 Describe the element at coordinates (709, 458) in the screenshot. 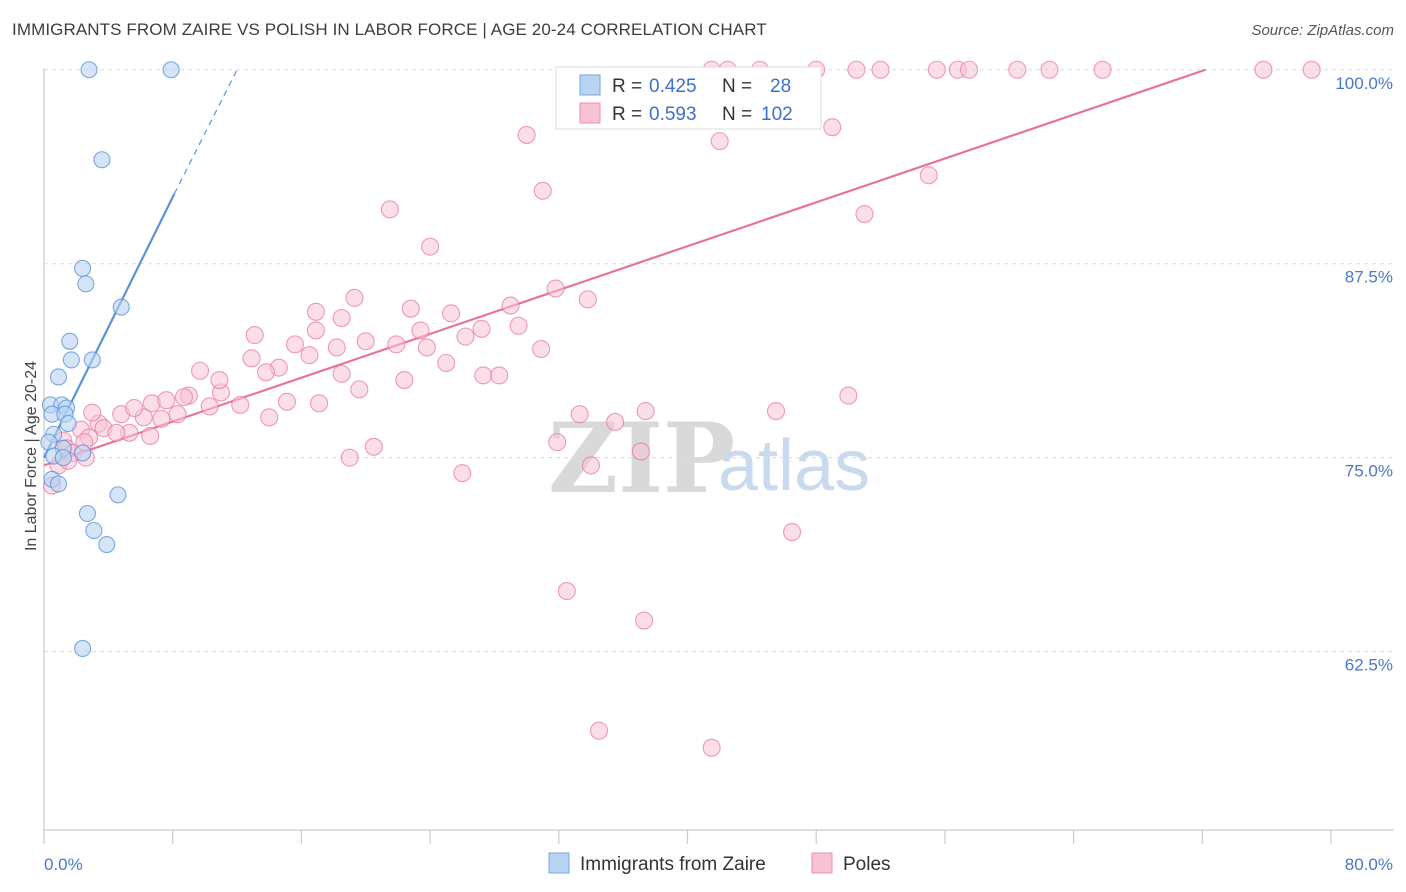

I see `watermark: ZIP atlas` at that location.